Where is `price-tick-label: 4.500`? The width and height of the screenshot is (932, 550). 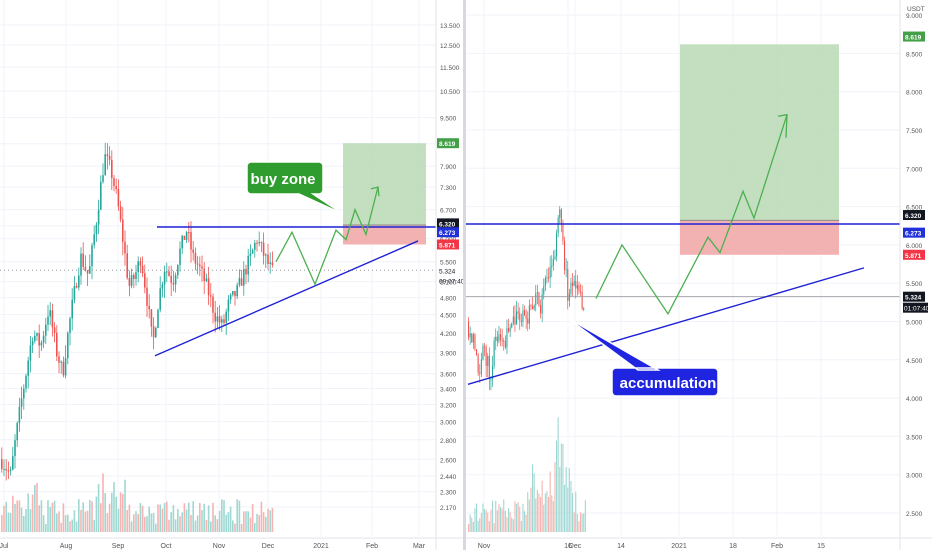 price-tick-label: 4.500 is located at coordinates (448, 316).